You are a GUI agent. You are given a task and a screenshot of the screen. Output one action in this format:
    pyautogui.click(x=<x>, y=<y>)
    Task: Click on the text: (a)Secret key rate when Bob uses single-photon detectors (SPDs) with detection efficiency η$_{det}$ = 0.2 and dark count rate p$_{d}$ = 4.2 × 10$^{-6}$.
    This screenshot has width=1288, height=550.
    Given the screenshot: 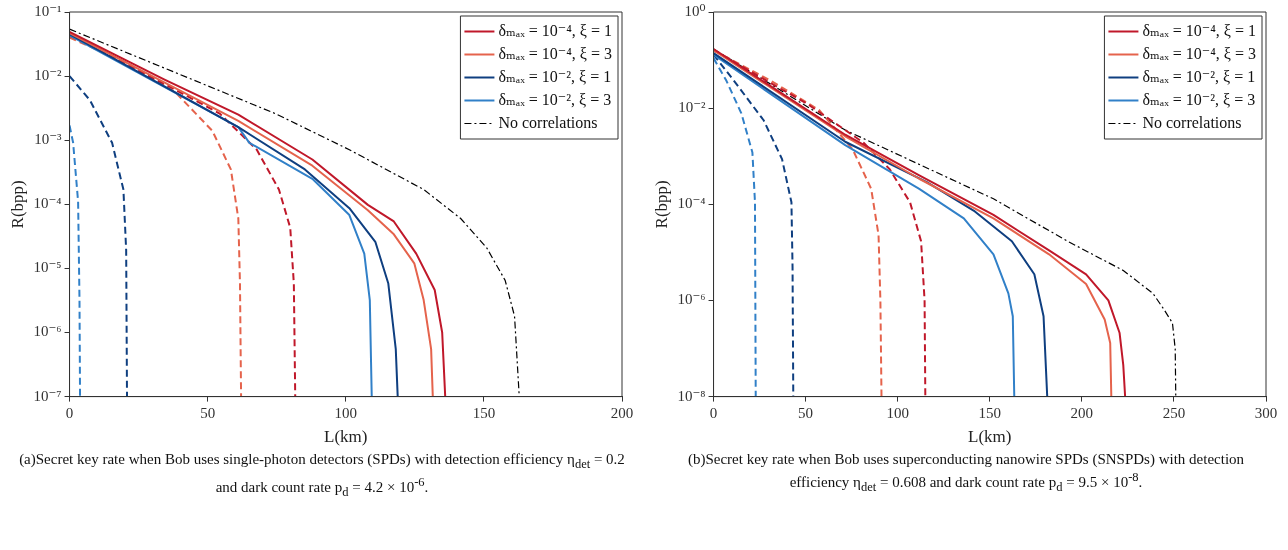 What is the action you would take?
    pyautogui.click(x=322, y=475)
    